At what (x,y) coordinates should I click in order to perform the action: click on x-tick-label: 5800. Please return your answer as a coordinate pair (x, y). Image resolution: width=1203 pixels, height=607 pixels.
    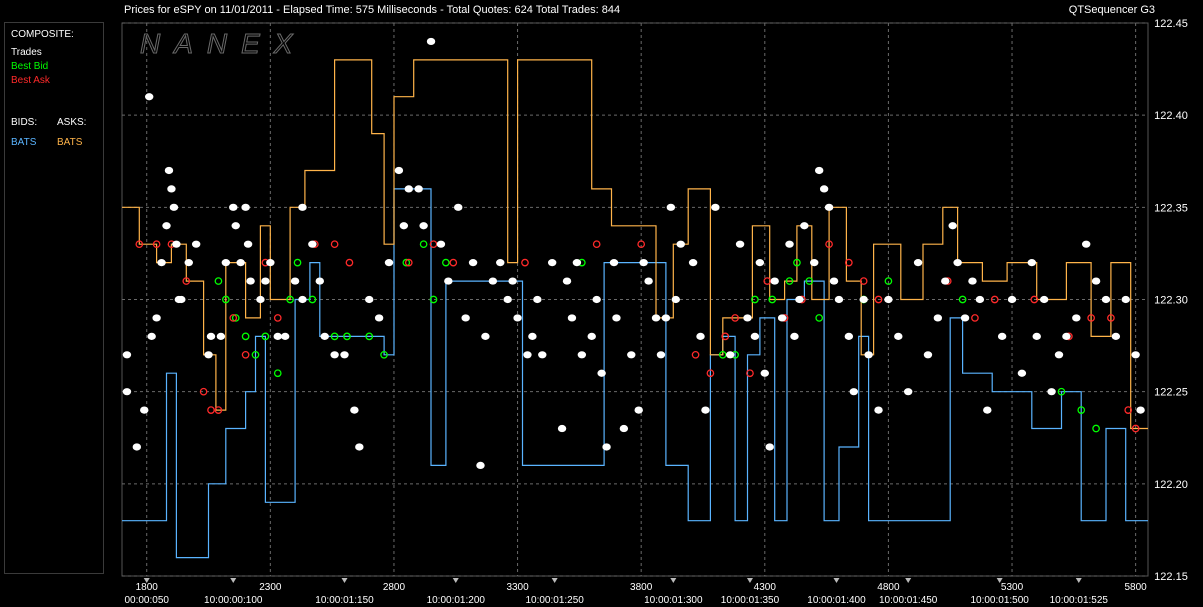
    Looking at the image, I should click on (1136, 587).